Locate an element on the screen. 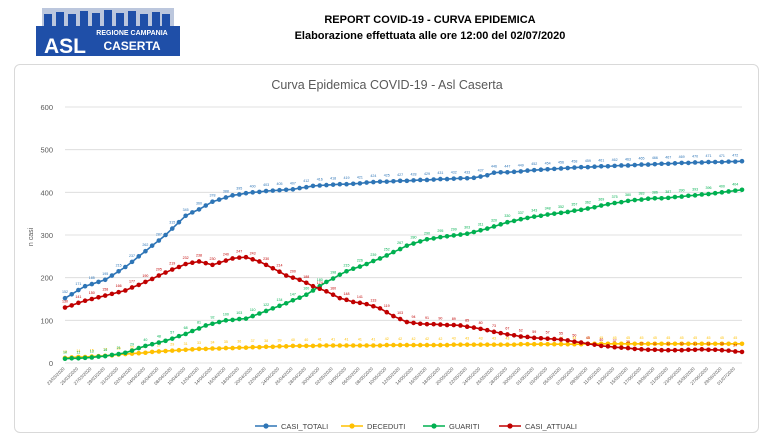 This screenshot has width=767, height=436. data-label: 134 is located at coordinates (279, 300).